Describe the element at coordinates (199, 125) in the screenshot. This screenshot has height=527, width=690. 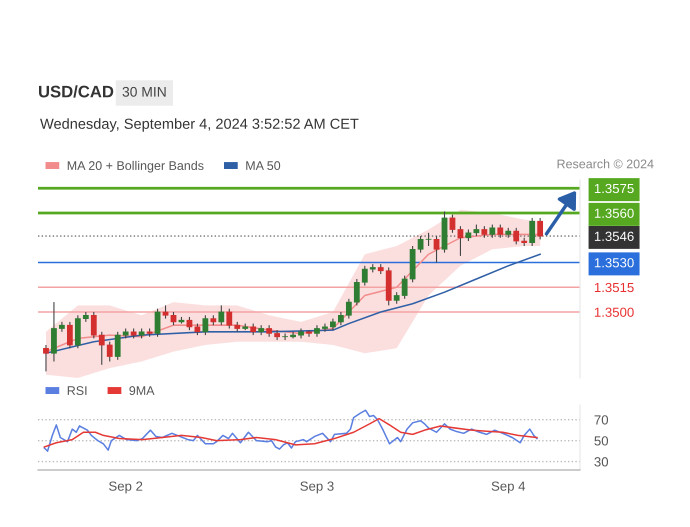
I see `text: Wednesday, September 4, 2024 3:52:52 AM CET` at that location.